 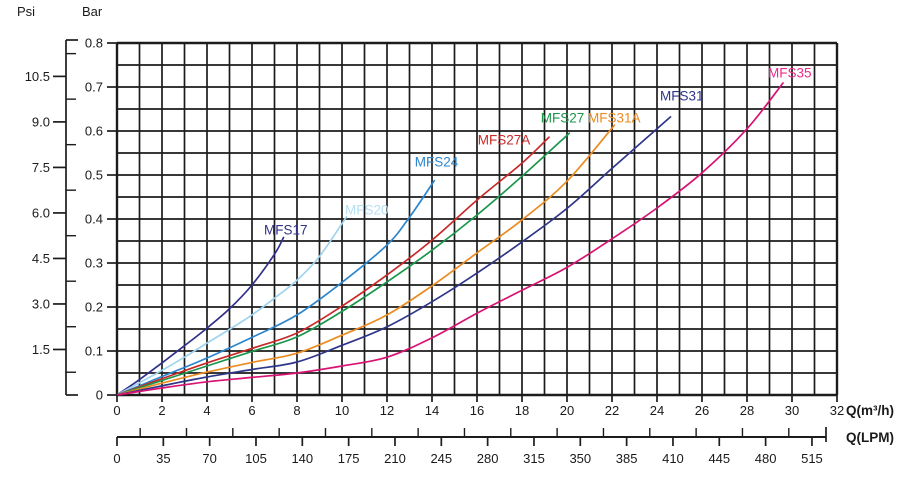 I want to click on psi-tick-label: 6.0, so click(x=41, y=212).